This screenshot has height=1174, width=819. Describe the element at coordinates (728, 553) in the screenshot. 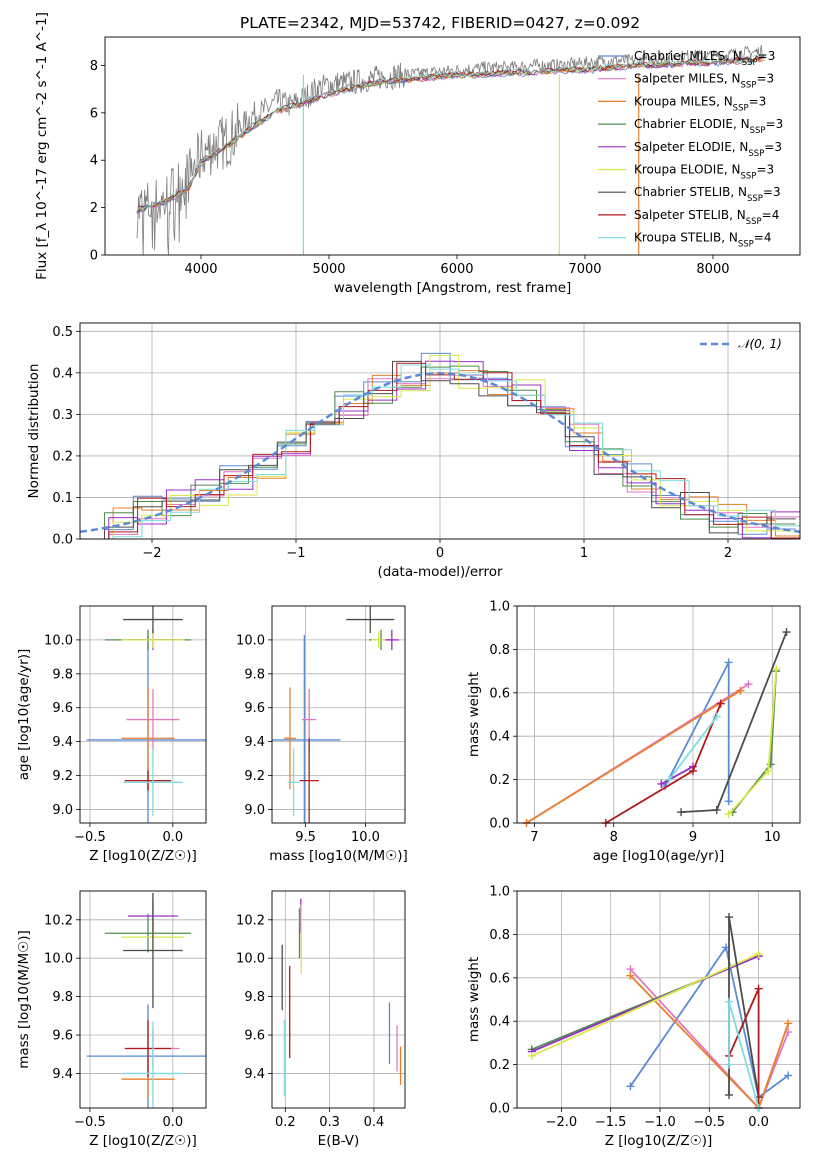

I see `x-tick-label: 2` at that location.